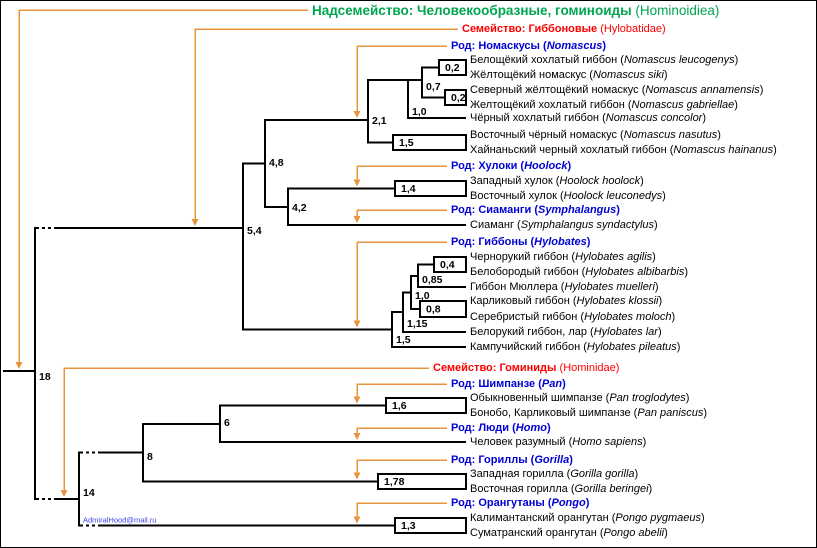 The width and height of the screenshot is (817, 548). I want to click on node-age-label: 18, so click(45, 377).